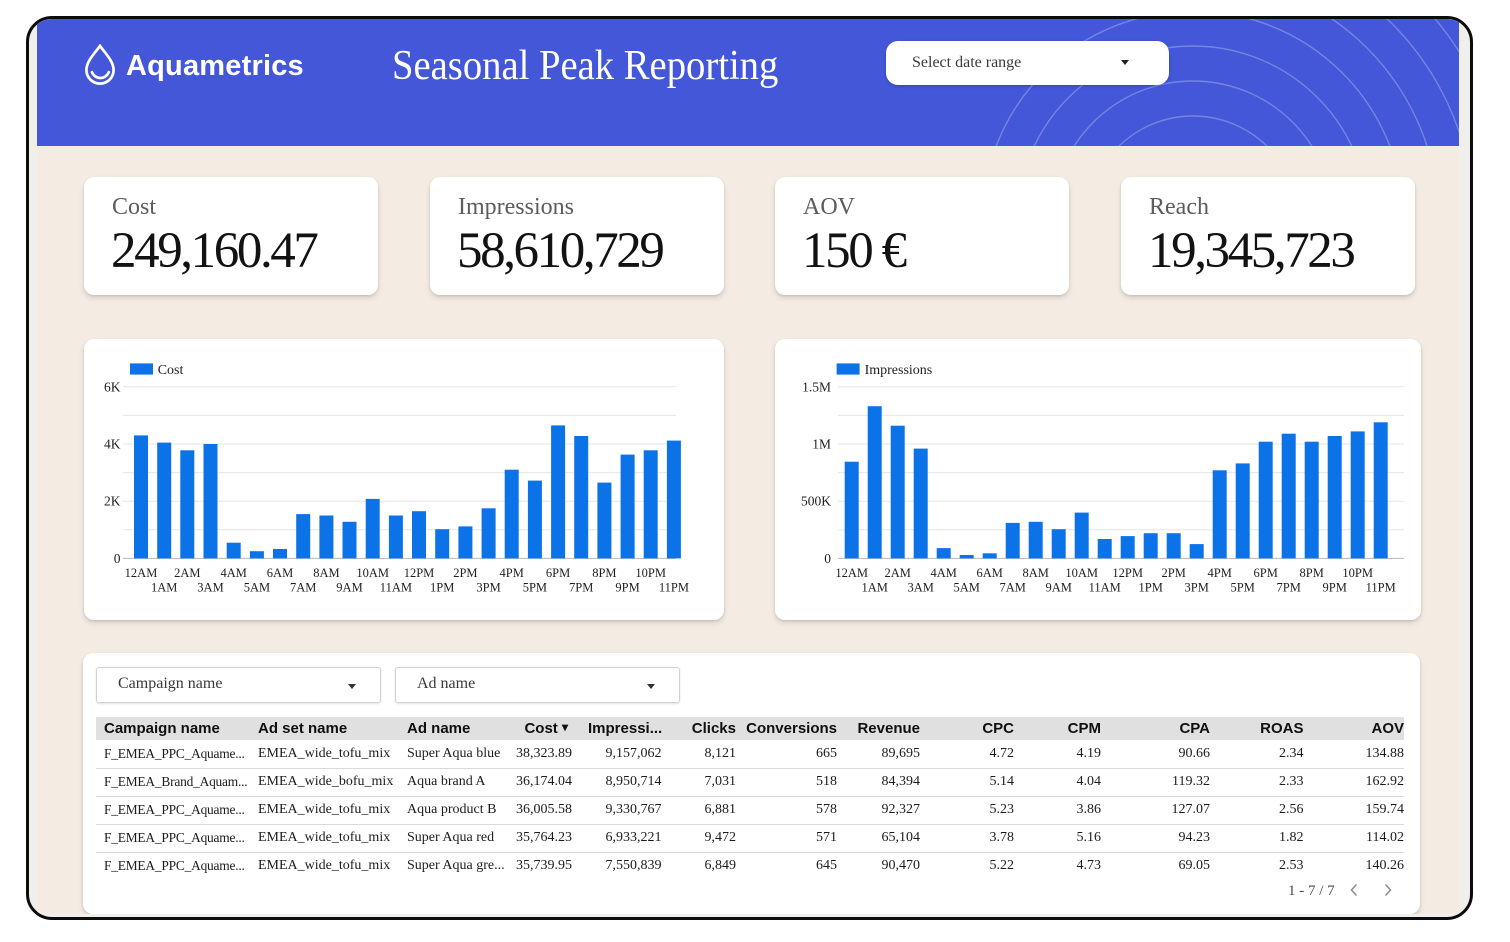 The width and height of the screenshot is (1510, 942). I want to click on svg-text: 2K, so click(112, 501).